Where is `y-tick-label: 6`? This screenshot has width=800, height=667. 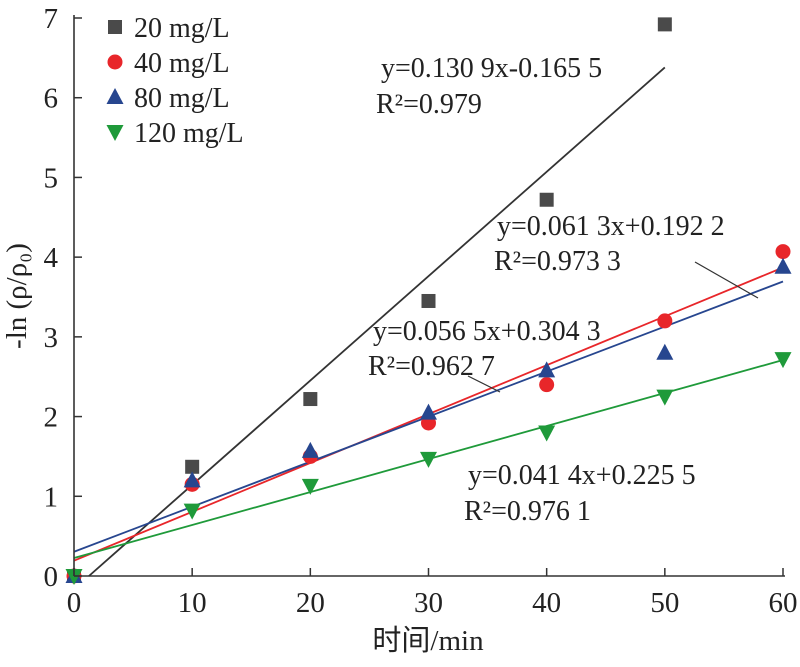
y-tick-label: 6 is located at coordinates (51, 99).